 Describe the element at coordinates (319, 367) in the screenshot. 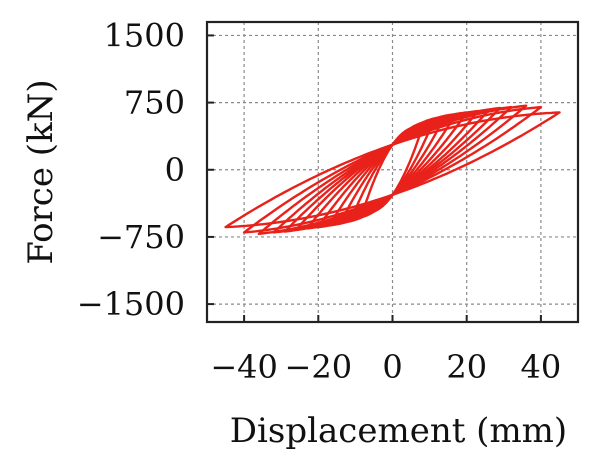

I see `x-tick-label: −20` at that location.